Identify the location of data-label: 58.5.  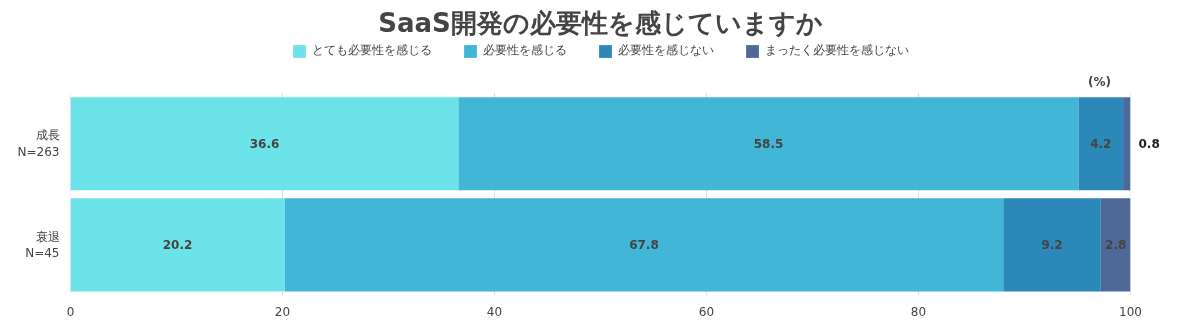
(768, 144).